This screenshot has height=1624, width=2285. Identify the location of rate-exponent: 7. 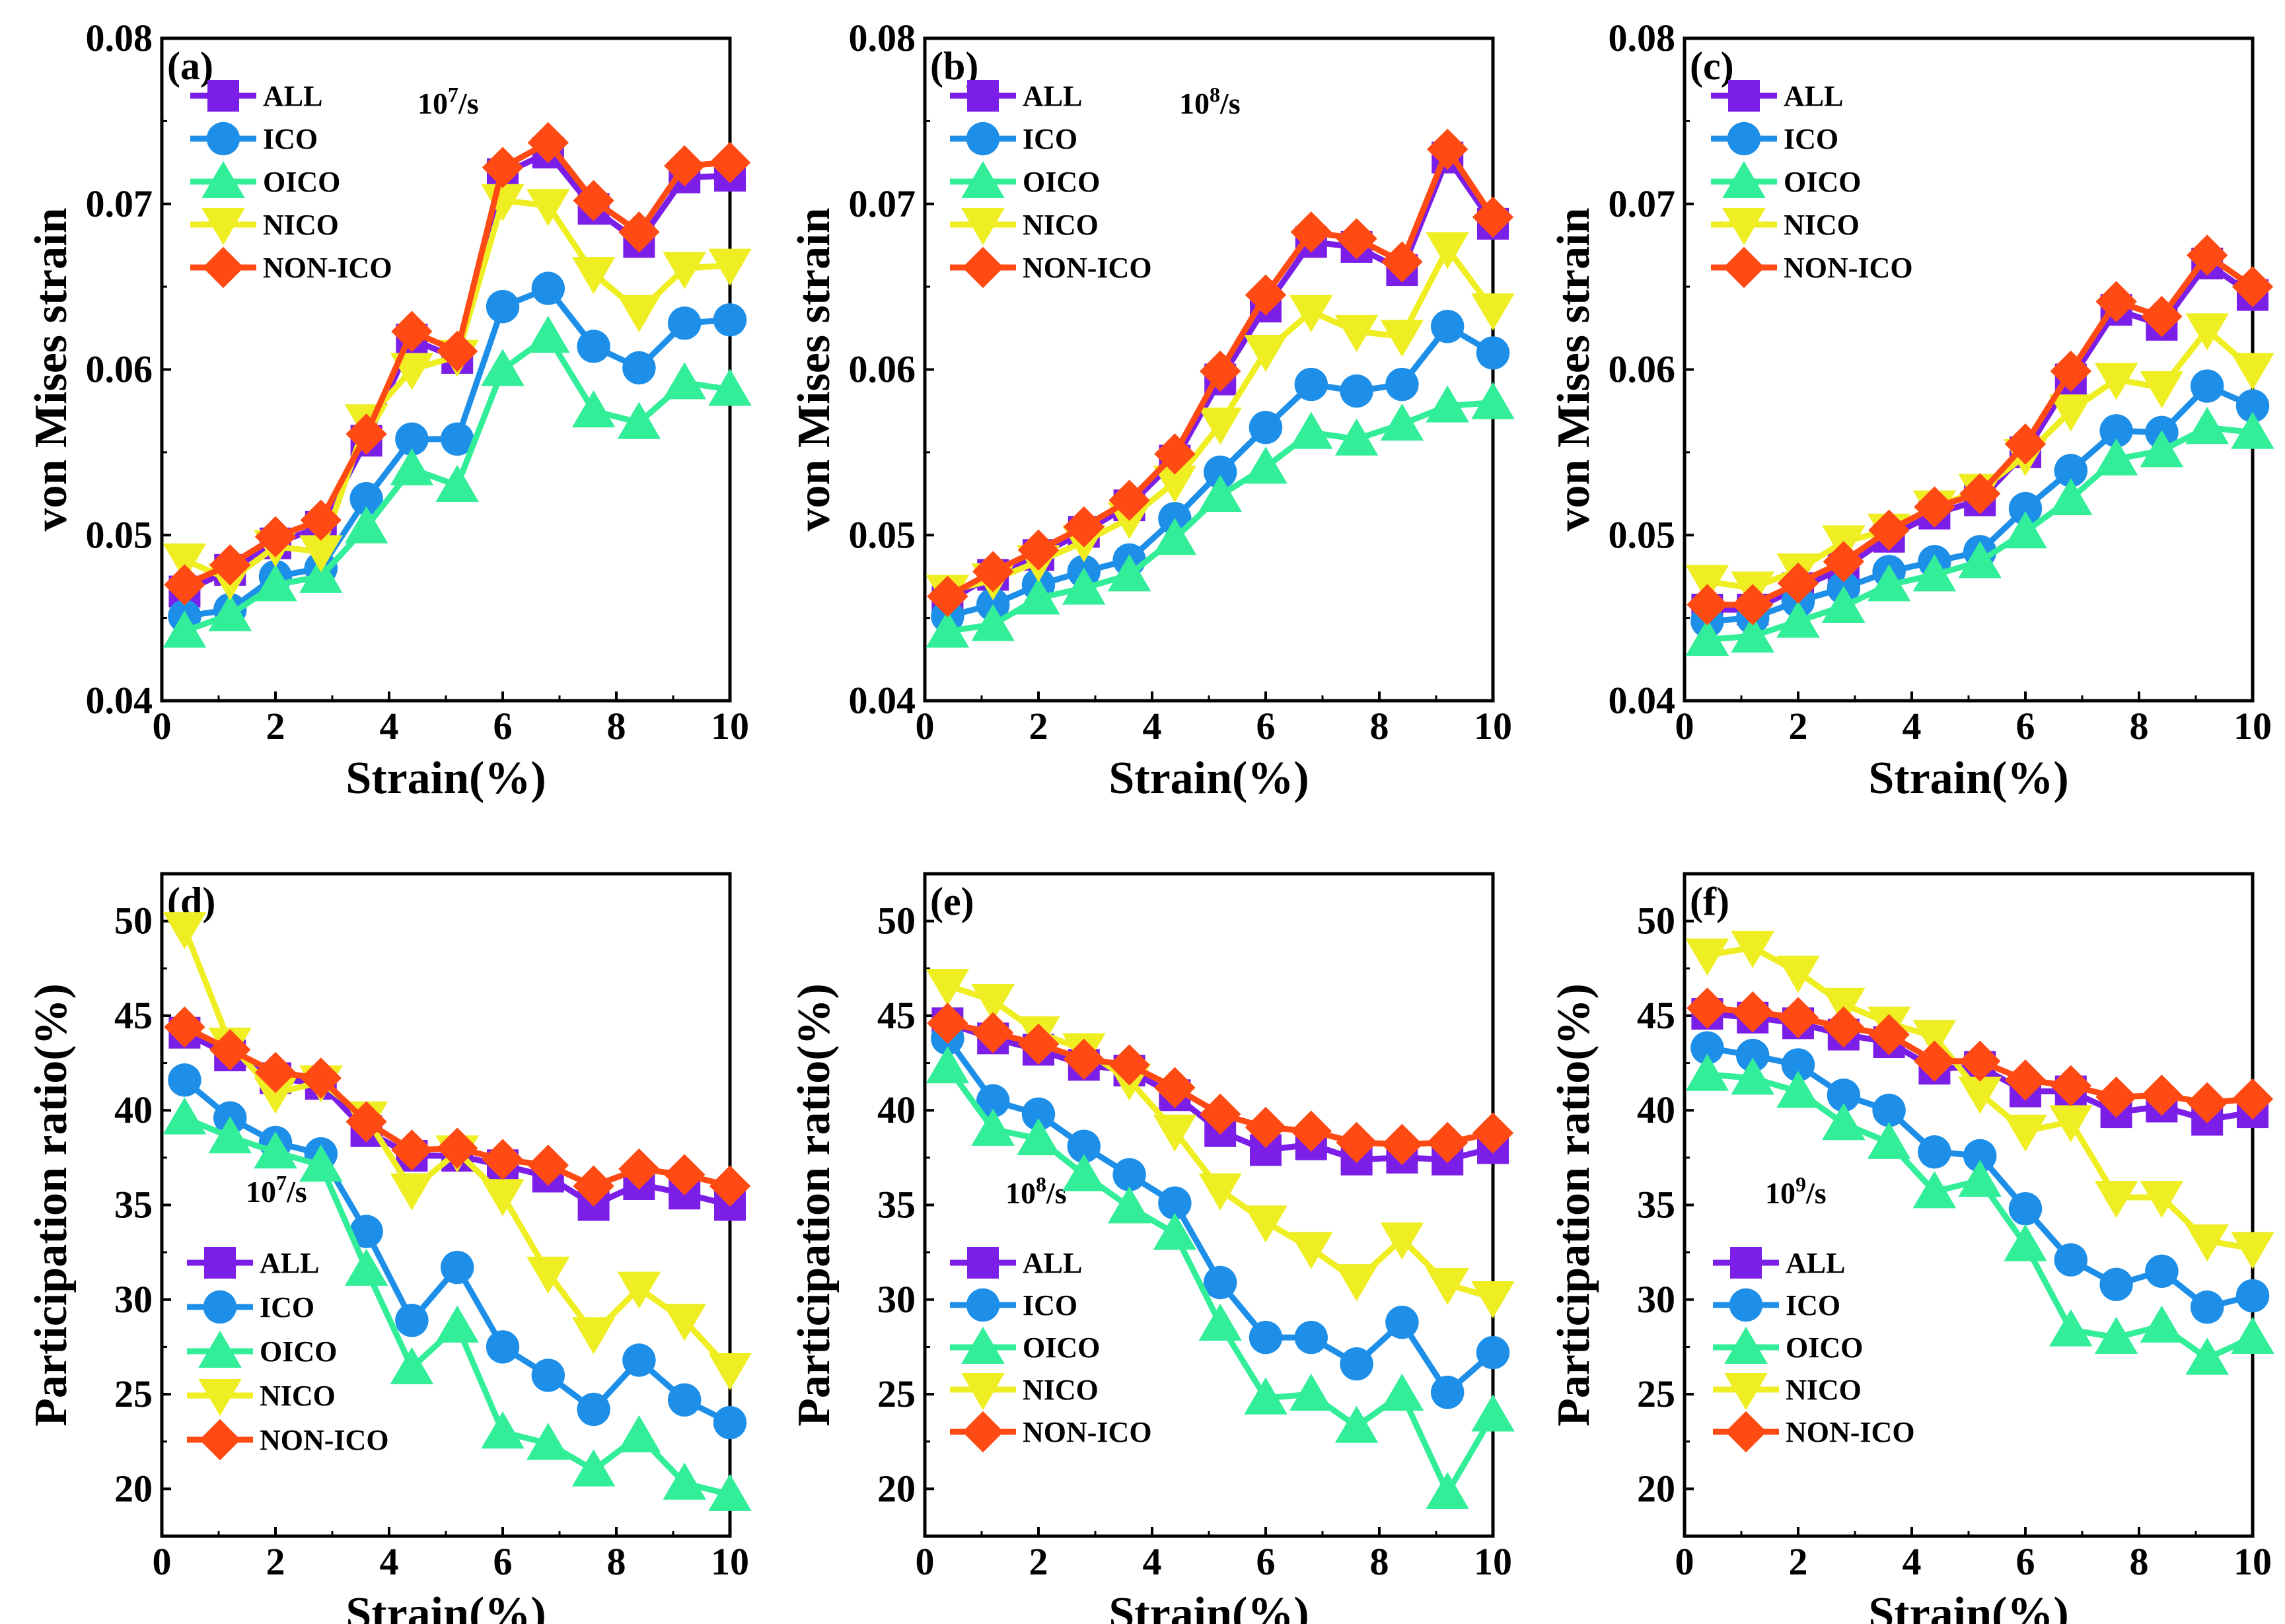
(281, 1183).